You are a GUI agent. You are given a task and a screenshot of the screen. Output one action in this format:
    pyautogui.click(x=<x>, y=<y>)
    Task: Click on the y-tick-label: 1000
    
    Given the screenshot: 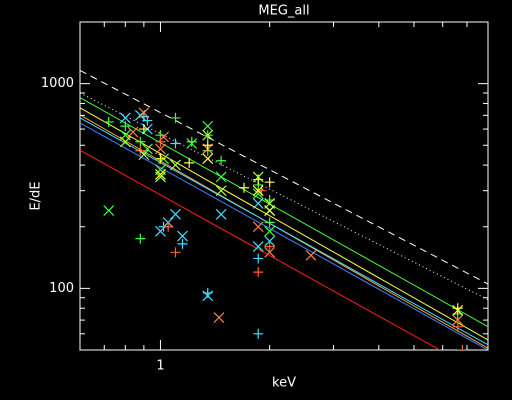 What is the action you would take?
    pyautogui.click(x=57, y=83)
    